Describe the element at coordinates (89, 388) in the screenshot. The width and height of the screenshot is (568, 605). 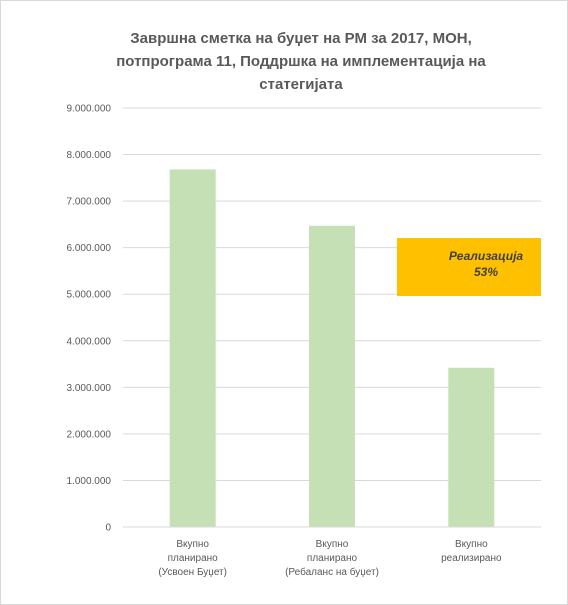
I see `y-tick-label: 3.000.000` at that location.